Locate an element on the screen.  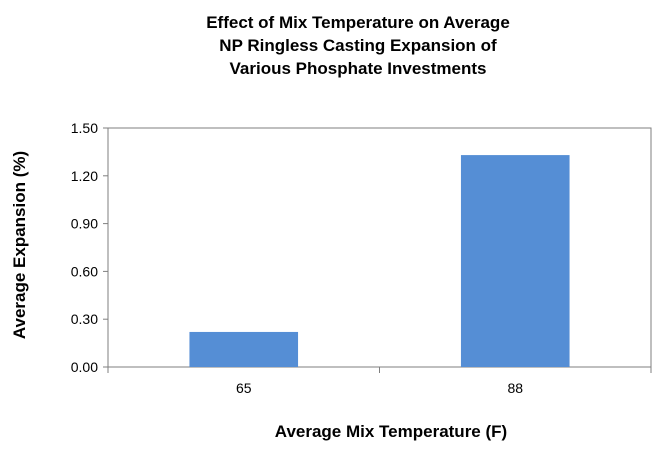
x-tick-label: 88 is located at coordinates (515, 388).